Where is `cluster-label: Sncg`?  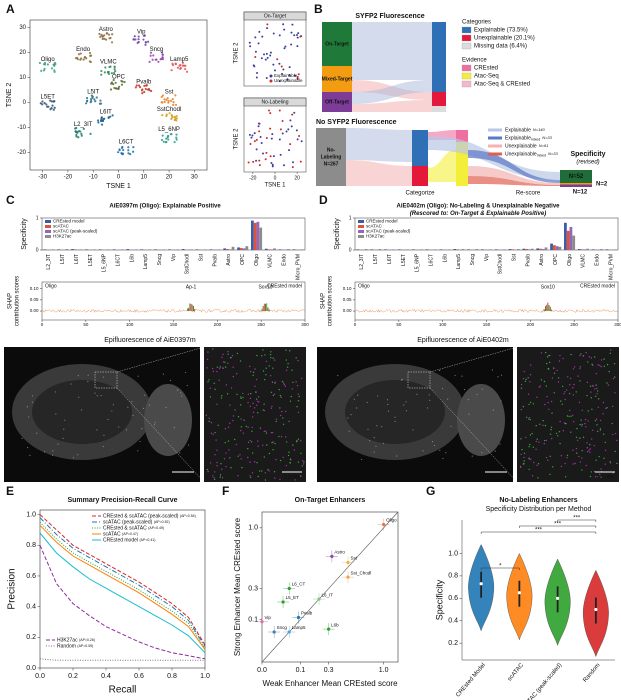 cluster-label: Sncg is located at coordinates (157, 50).